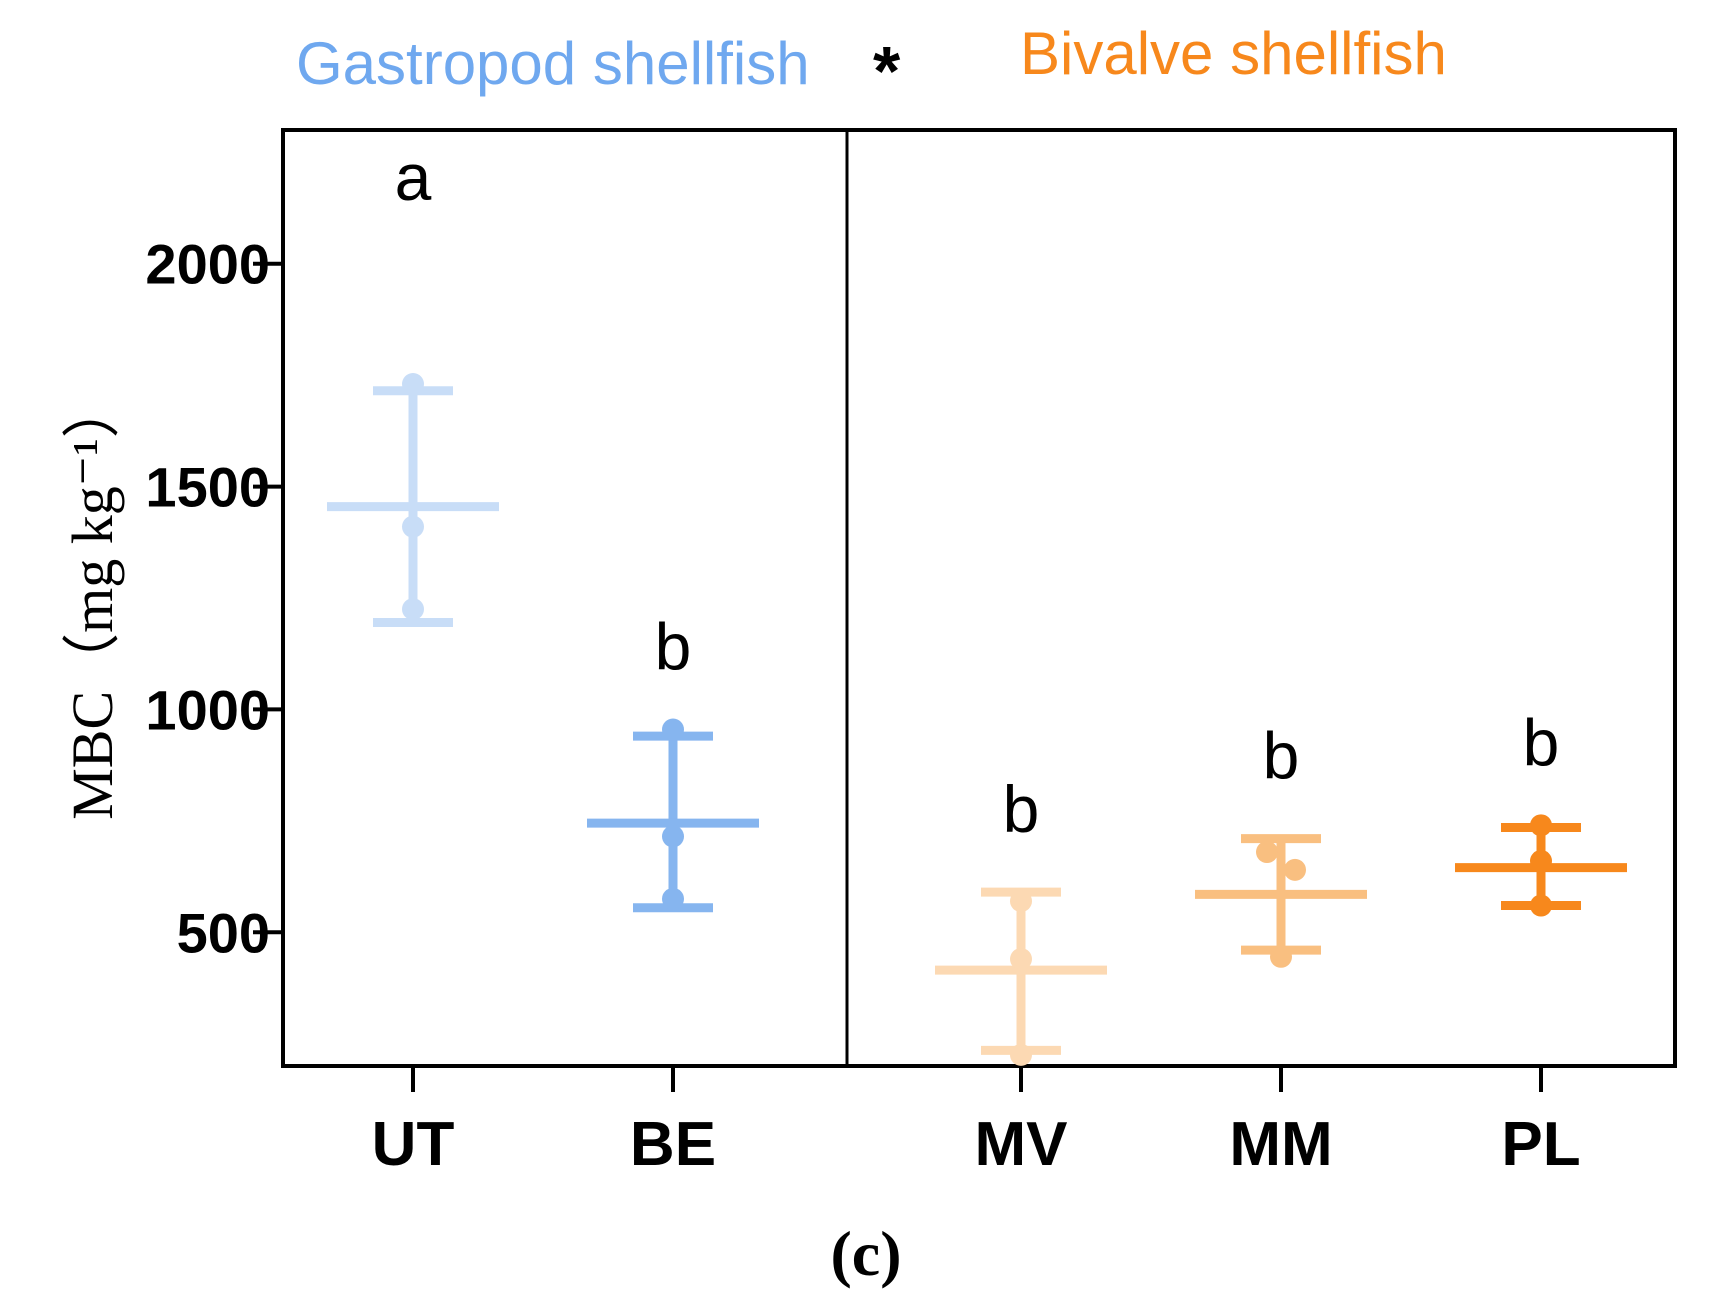 Image resolution: width=1711 pixels, height=1310 pixels. What do you see at coordinates (1021, 1144) in the screenshot?
I see `x-tick-label: MV` at bounding box center [1021, 1144].